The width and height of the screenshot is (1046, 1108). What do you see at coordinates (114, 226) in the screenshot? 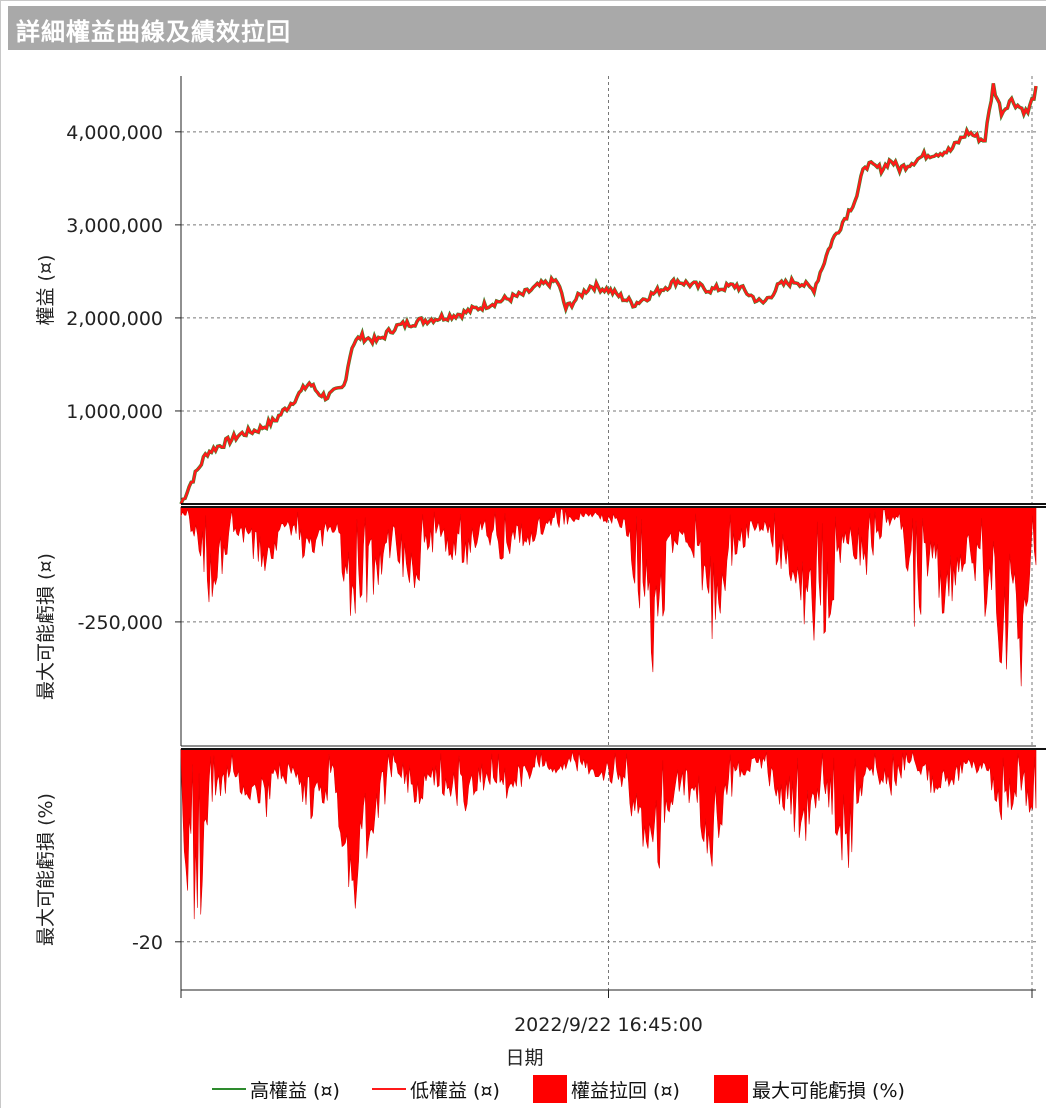
I see `y-tick-label: 3,000,000` at bounding box center [114, 226].